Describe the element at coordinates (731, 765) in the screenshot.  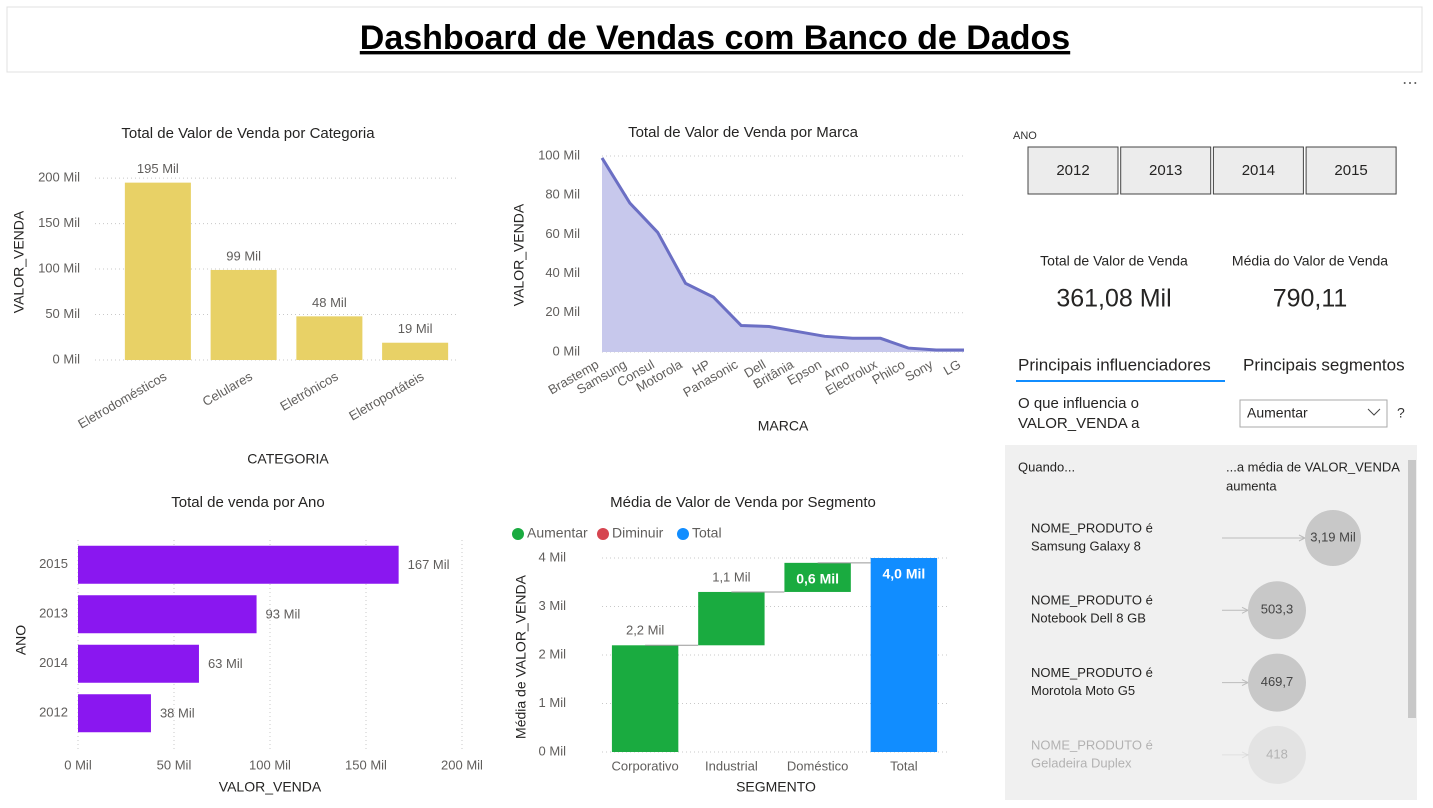
I see `x-tick-label: Industrial` at that location.